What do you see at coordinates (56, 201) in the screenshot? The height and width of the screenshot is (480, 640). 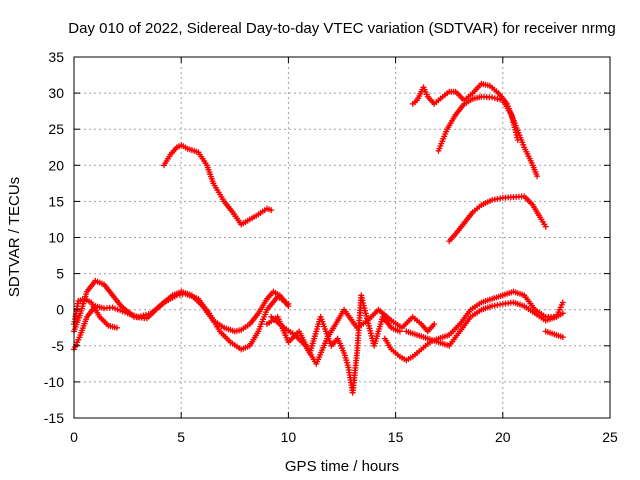 I see `y-tick-label: 15` at bounding box center [56, 201].